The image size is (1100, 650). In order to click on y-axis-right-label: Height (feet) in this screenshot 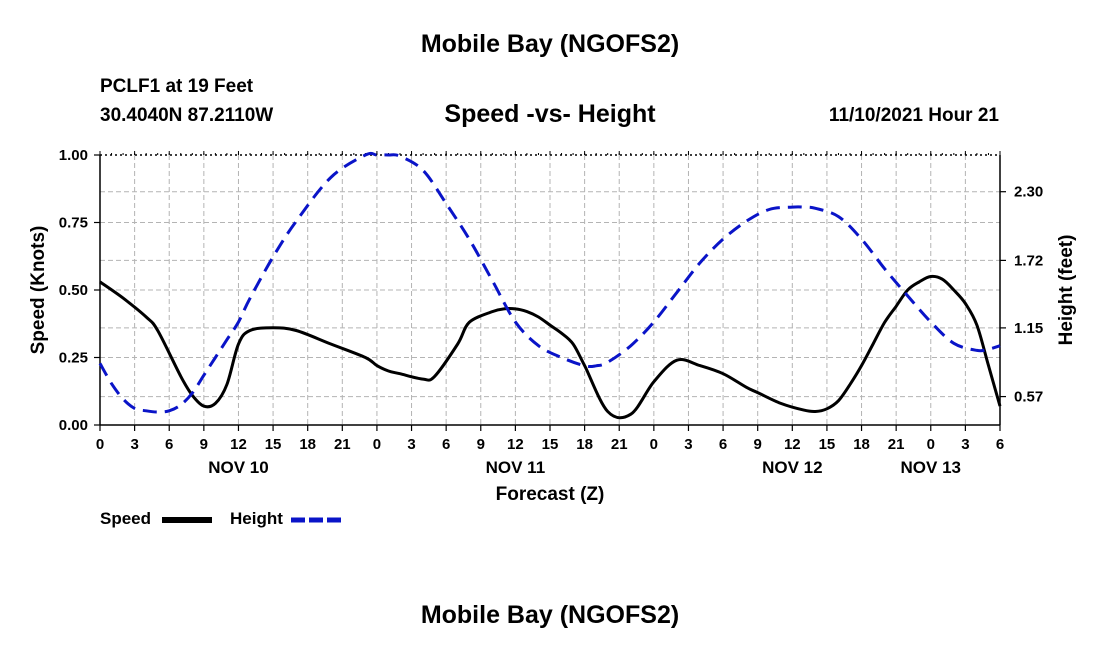, I will do `click(1066, 290)`.